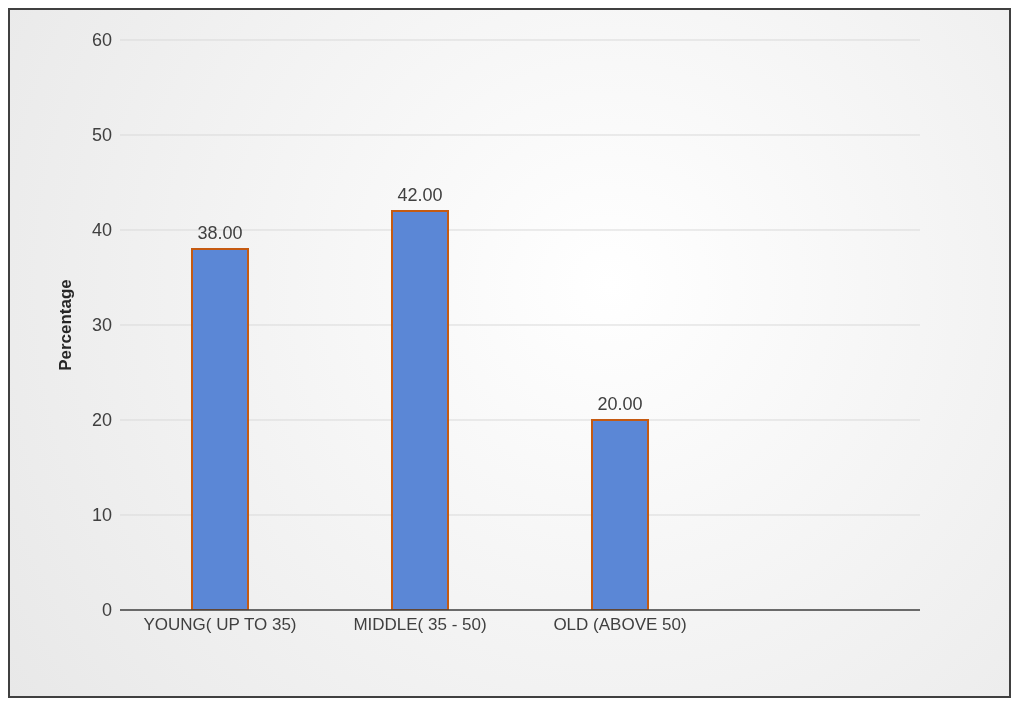 The width and height of the screenshot is (1021, 708). Describe the element at coordinates (101, 515) in the screenshot. I see `y-tick-label: 10` at that location.